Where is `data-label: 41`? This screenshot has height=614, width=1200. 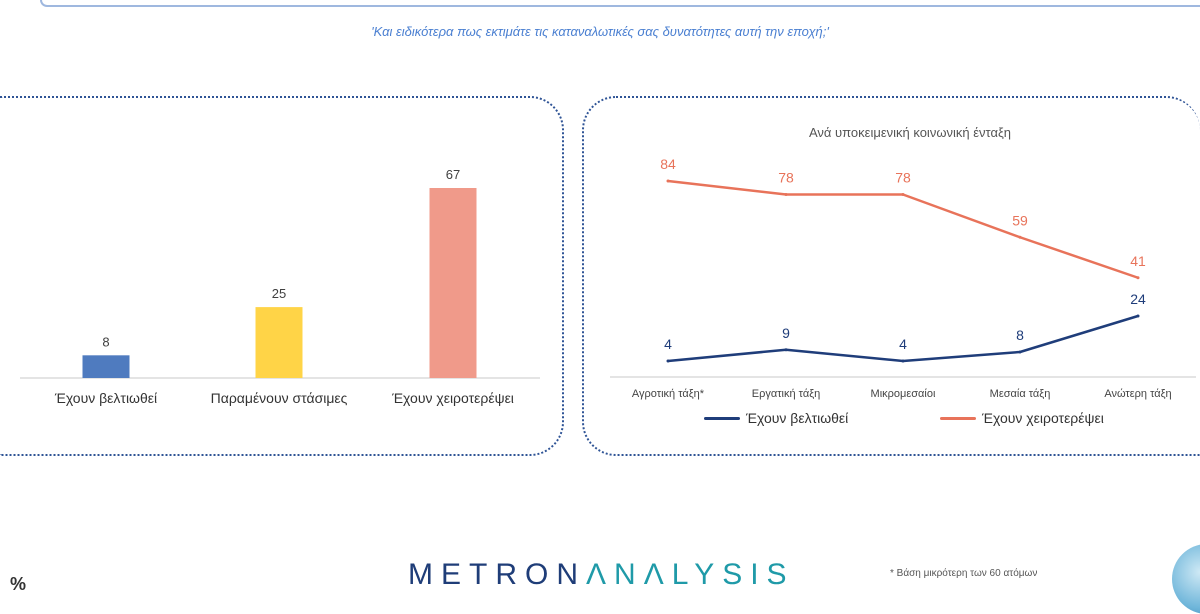
data-label: 41 is located at coordinates (1138, 261).